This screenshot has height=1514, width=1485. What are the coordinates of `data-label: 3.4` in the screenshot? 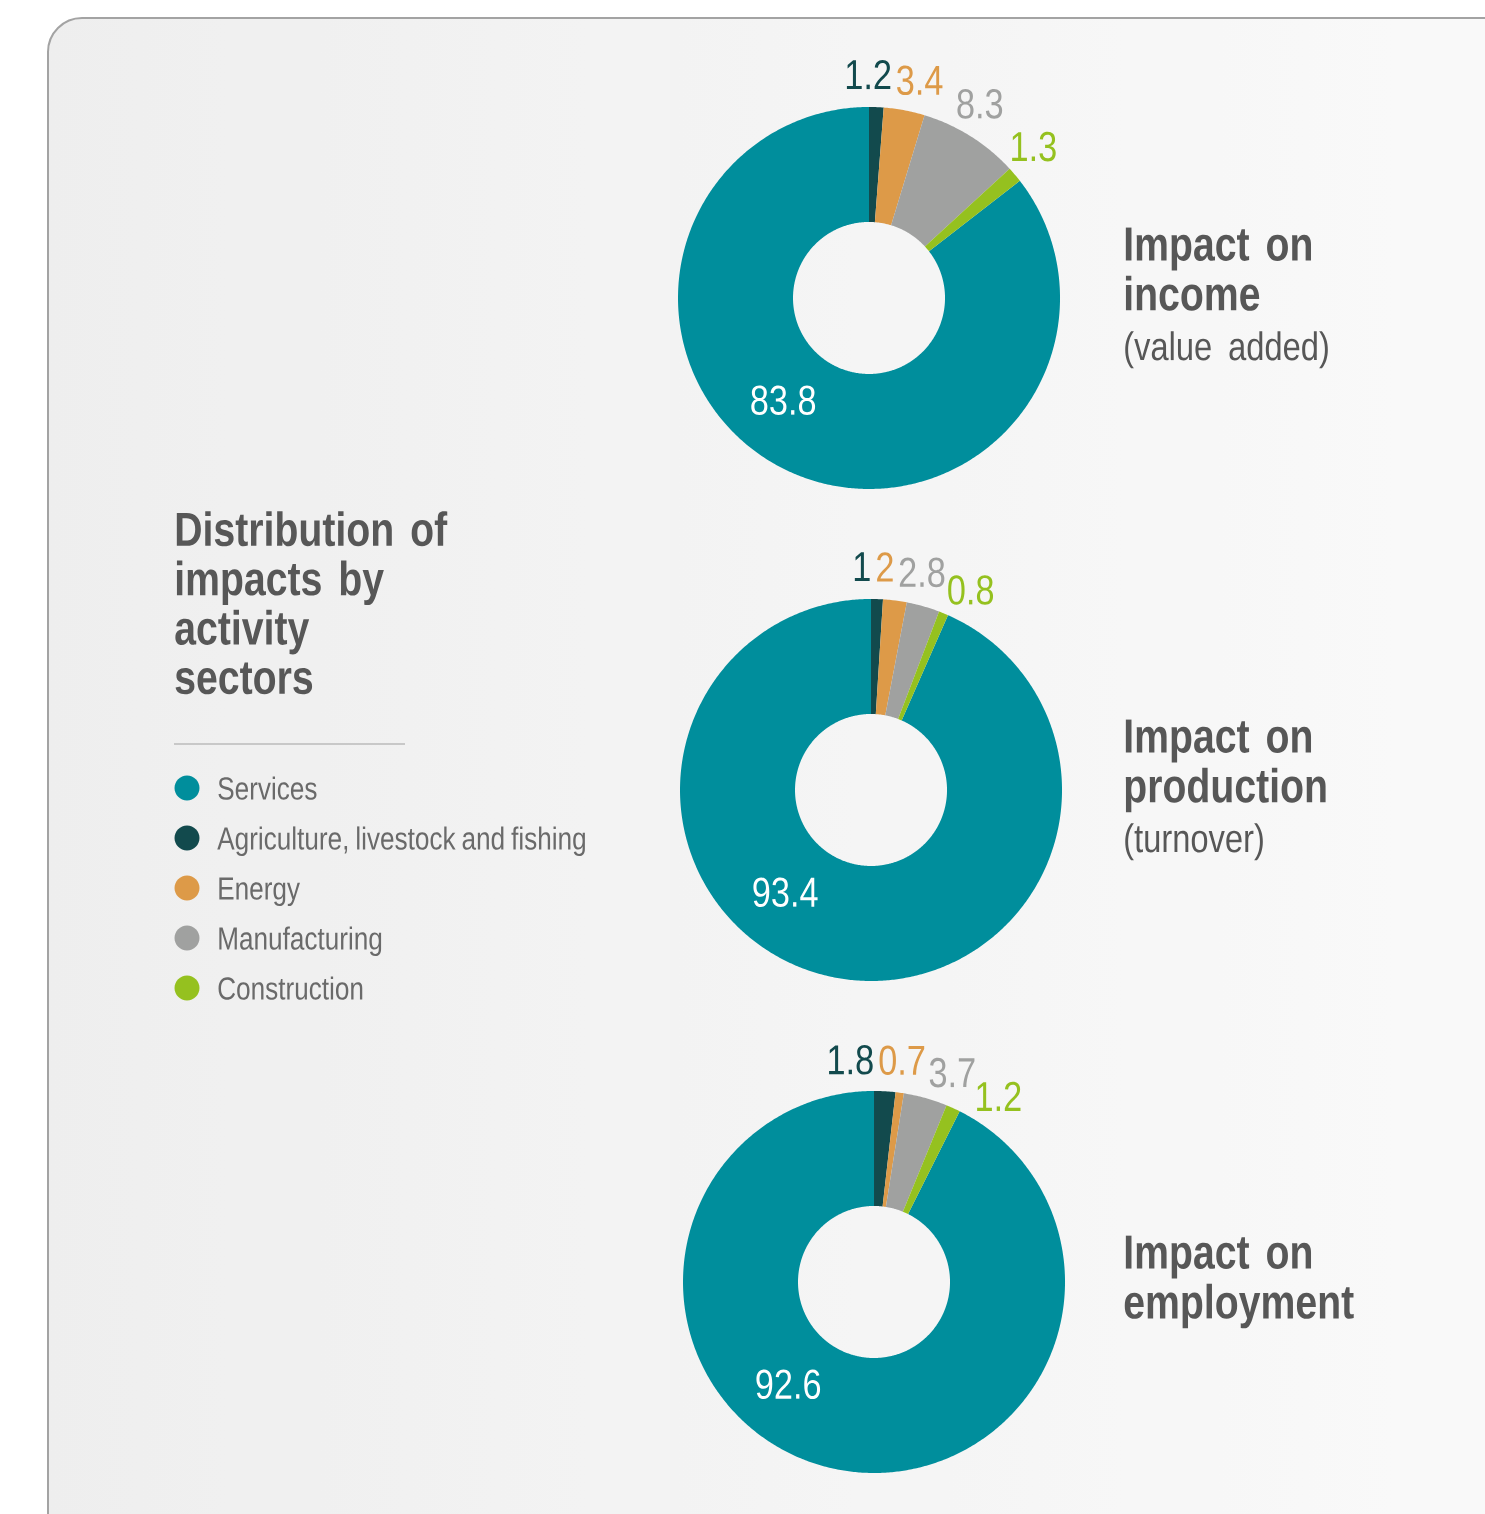 It's located at (920, 80).